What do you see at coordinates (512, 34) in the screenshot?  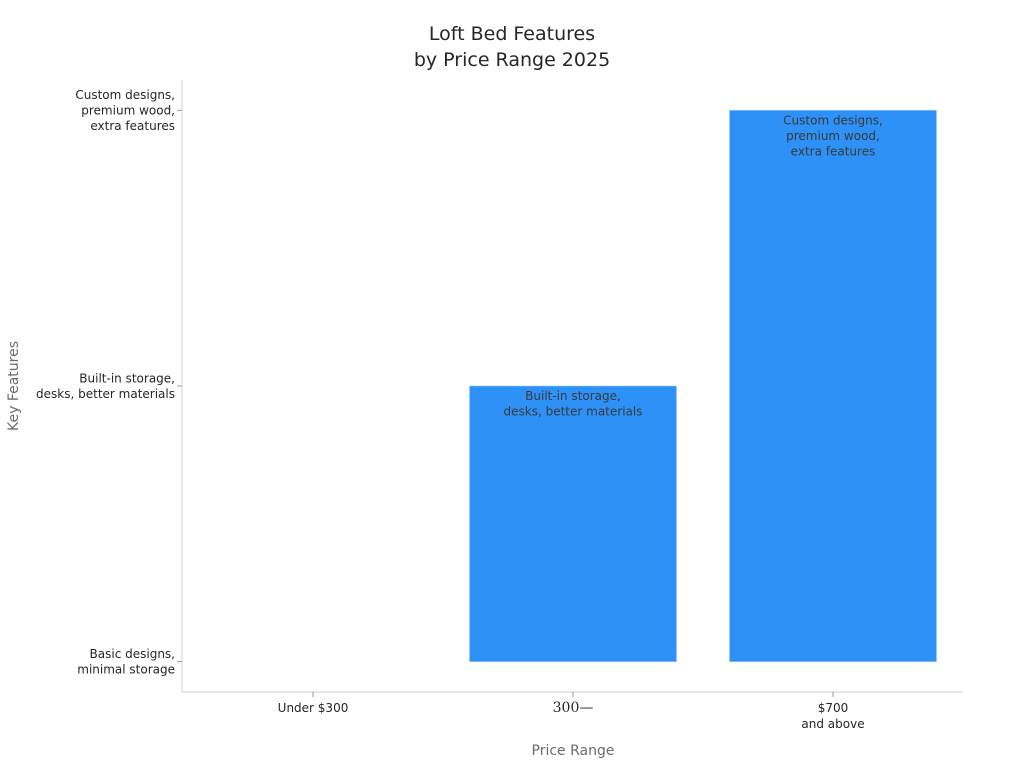 I see `chart-title-text-line: Loft Bed Features` at bounding box center [512, 34].